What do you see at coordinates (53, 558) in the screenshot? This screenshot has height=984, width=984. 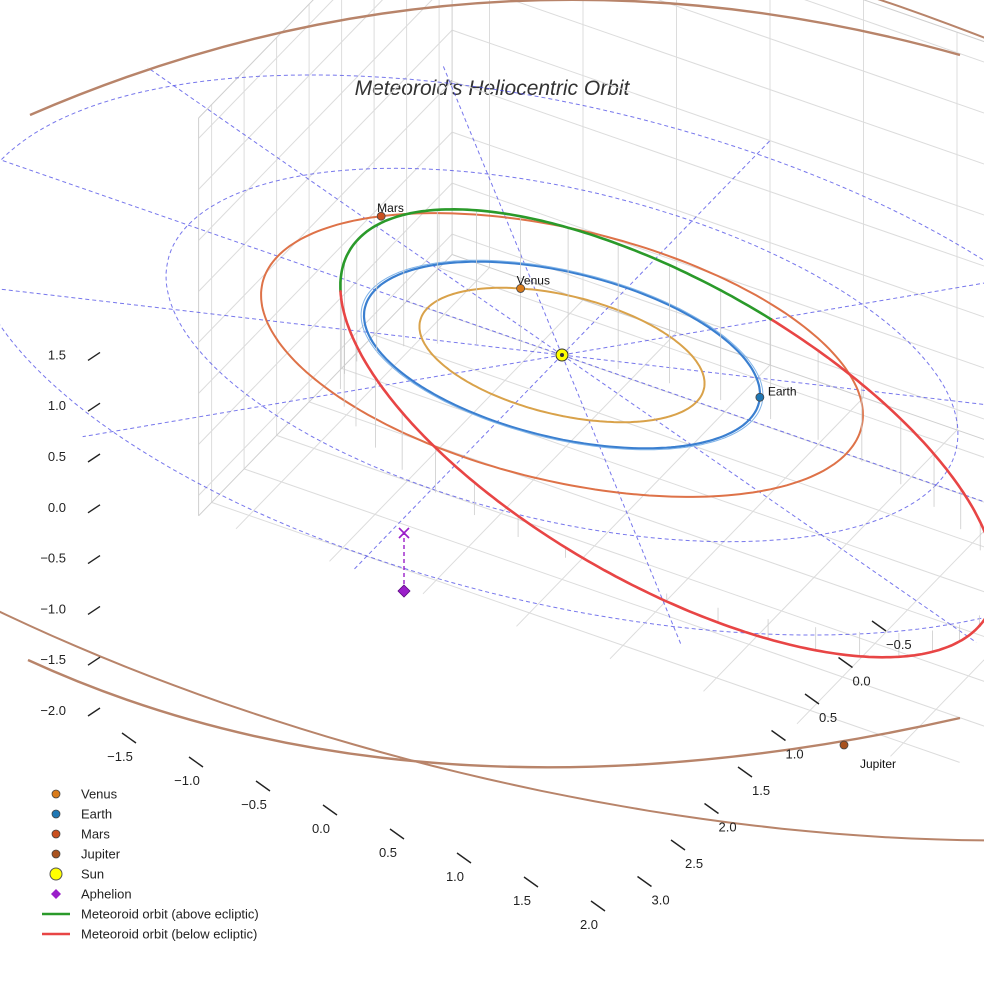 I see `z-tick-label-3: −0.5` at bounding box center [53, 558].